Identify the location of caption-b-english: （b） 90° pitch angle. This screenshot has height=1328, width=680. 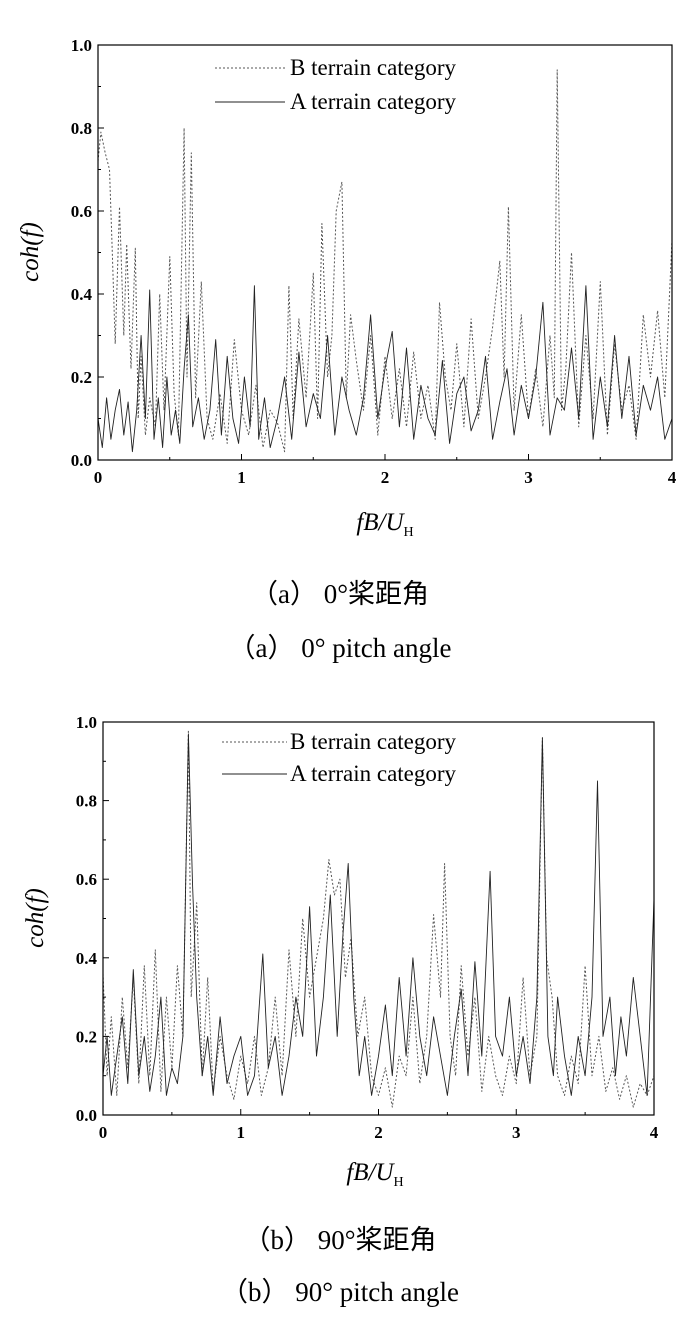
(339, 1292).